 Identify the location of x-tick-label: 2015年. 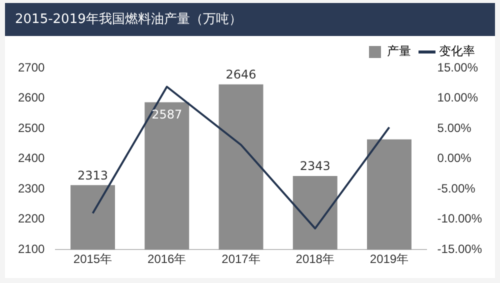
(92, 259).